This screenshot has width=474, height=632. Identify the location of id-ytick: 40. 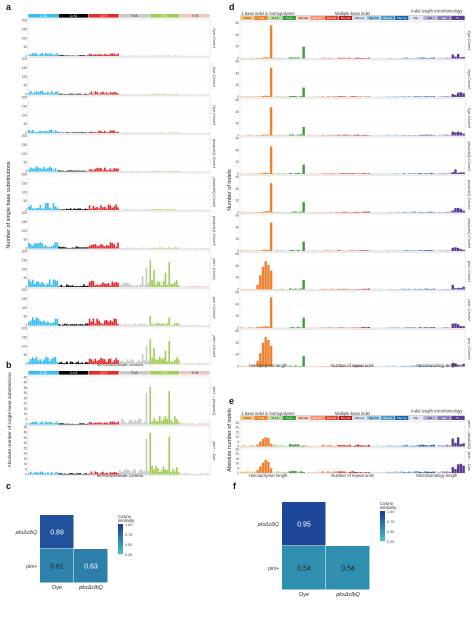
(237, 343).